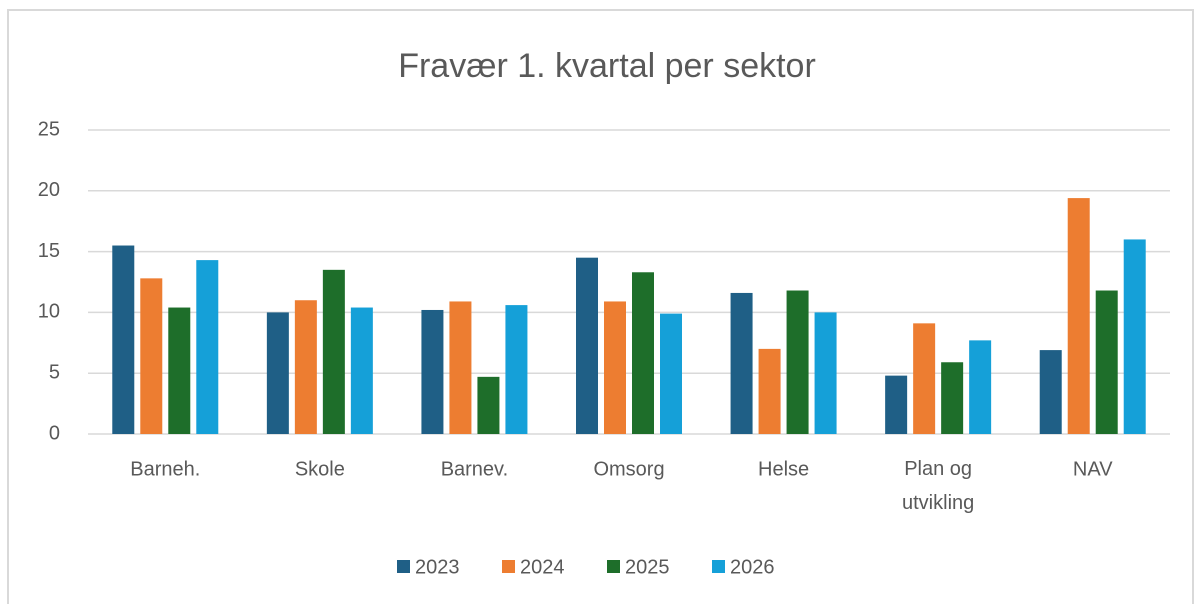 The image size is (1195, 609). What do you see at coordinates (49, 312) in the screenshot?
I see `y-tick-label: 10` at bounding box center [49, 312].